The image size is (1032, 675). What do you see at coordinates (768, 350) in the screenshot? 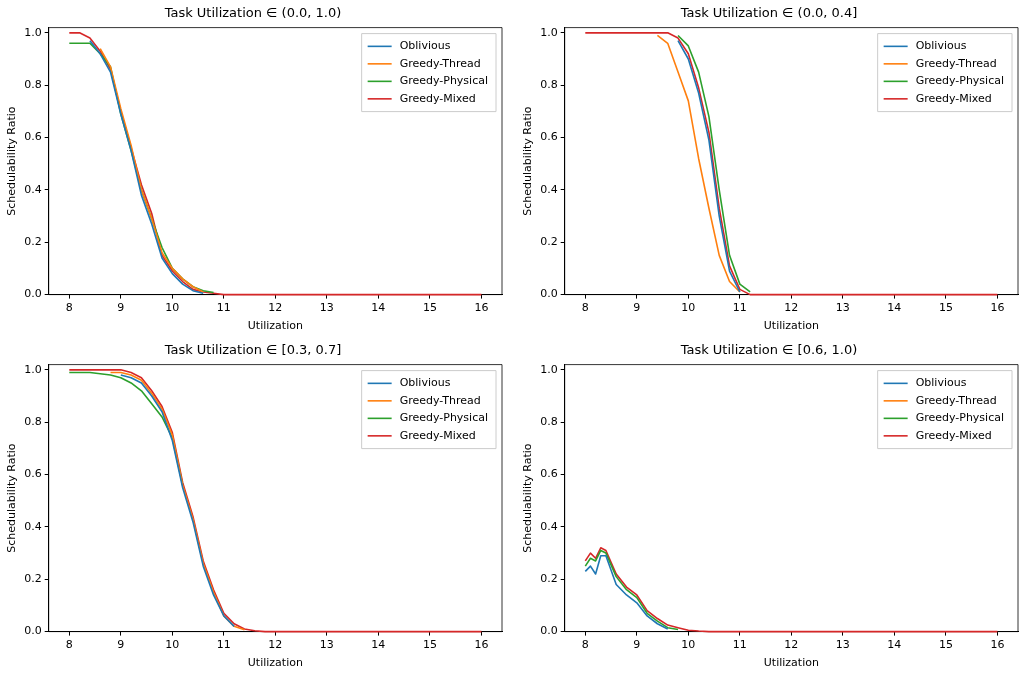
I see `chart-title: Task Utilization ∈ [0.6, 1.0)` at bounding box center [768, 350].